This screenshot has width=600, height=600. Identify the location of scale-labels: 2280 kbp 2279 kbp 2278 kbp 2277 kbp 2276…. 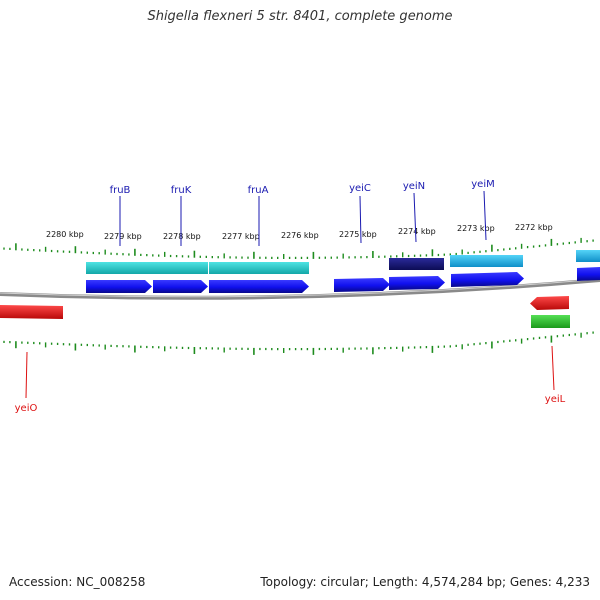
(299, 232).